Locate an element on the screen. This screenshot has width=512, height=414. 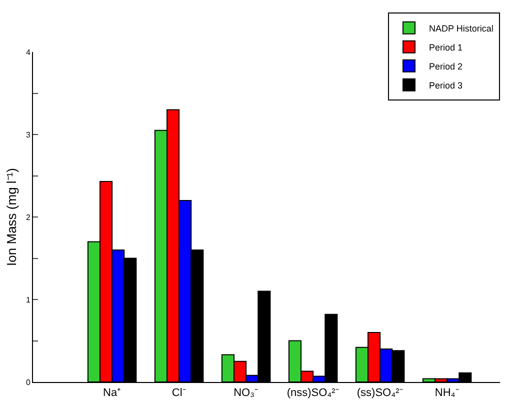
x-tick-label: NH₄⁻ is located at coordinates (447, 393).